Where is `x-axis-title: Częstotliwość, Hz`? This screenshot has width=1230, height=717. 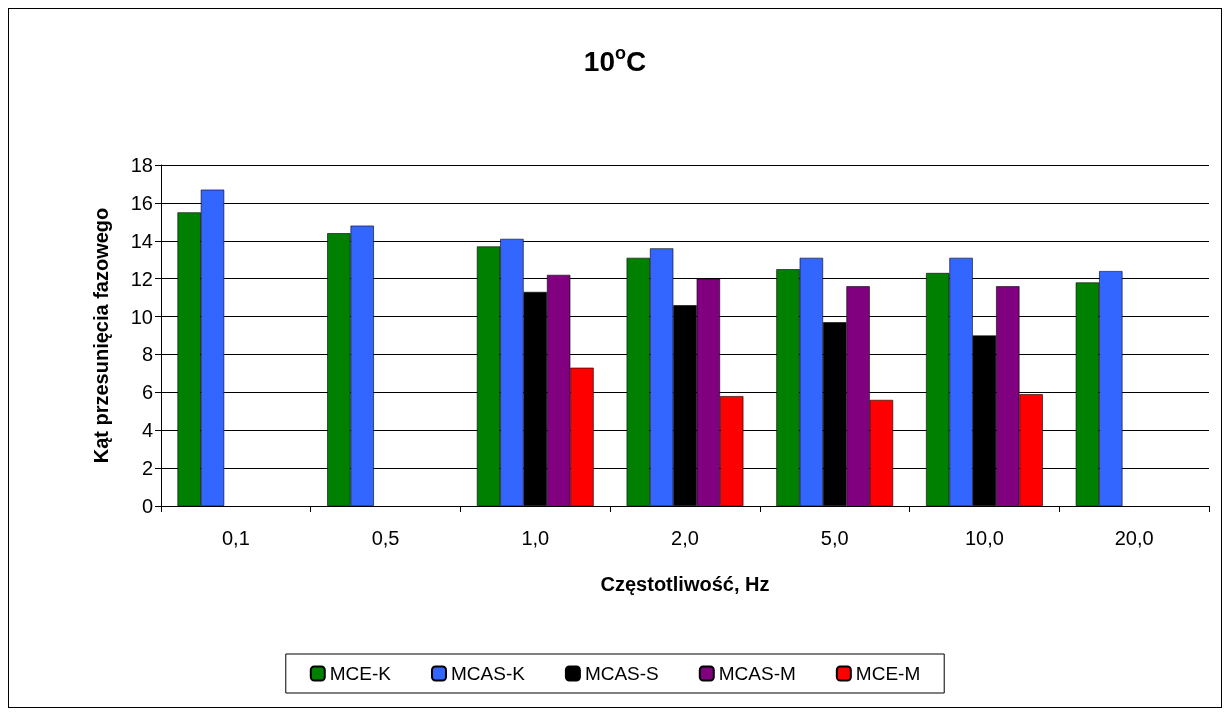
x-axis-title: Częstotliwość, Hz is located at coordinates (685, 584).